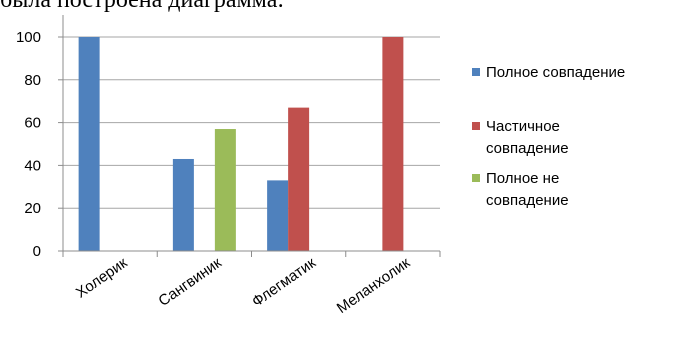 The width and height of the screenshot is (683, 345). Describe the element at coordinates (37, 251) in the screenshot. I see `y-tick-label: 0` at that location.